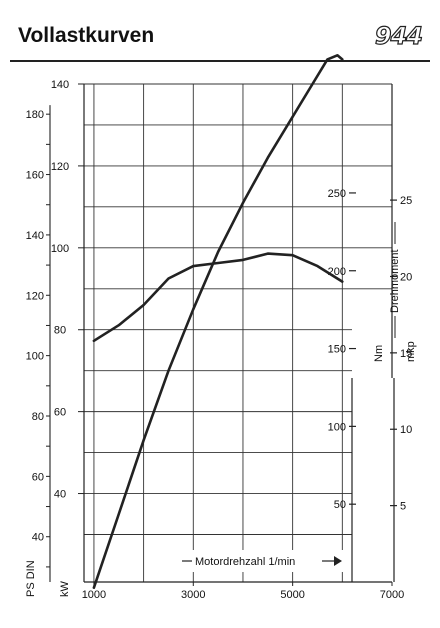 This screenshot has width=440, height=628. I want to click on page-title: Vollastkurven, so click(86, 35).